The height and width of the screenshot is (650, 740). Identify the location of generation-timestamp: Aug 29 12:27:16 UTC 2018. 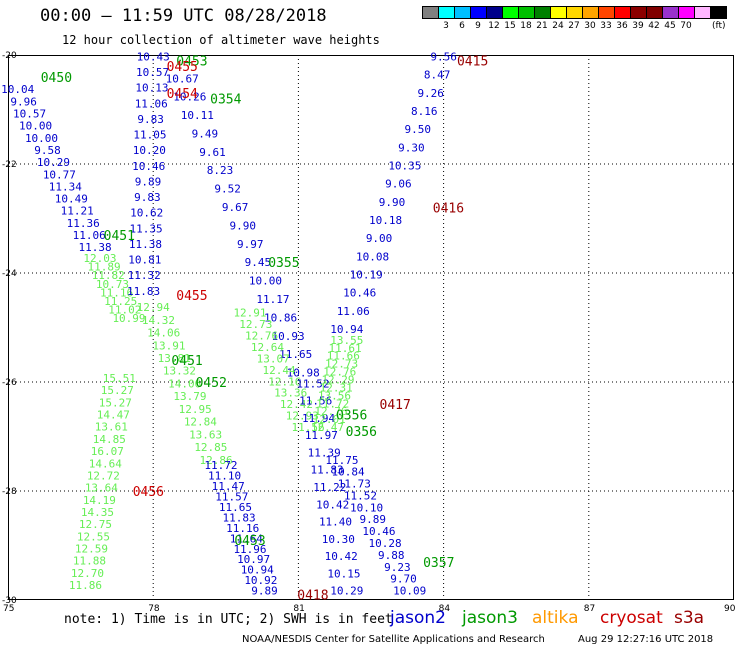
(646, 639).